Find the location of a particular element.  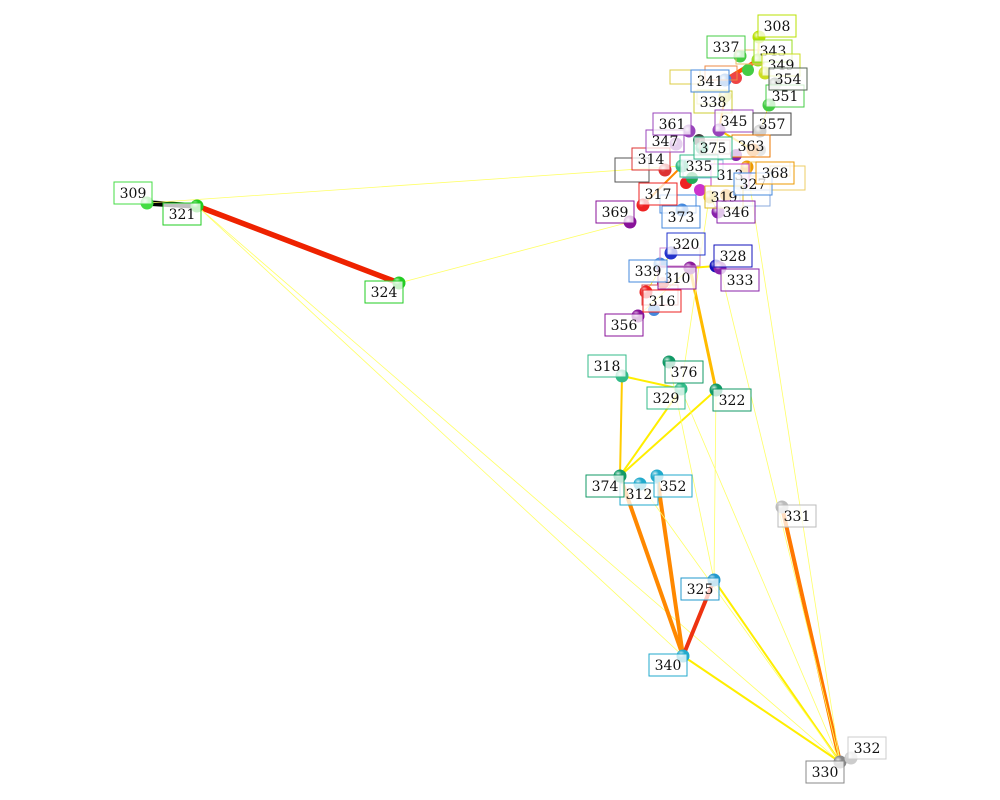

node-label-text-376: 376 is located at coordinates (684, 373).